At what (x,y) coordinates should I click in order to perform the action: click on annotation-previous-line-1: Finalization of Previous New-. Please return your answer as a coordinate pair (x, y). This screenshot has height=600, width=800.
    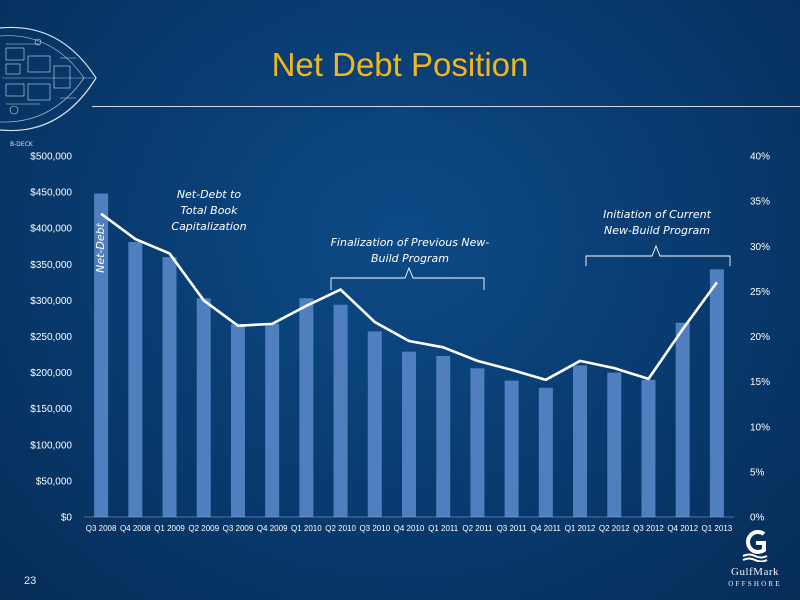
    Looking at the image, I should click on (410, 242).